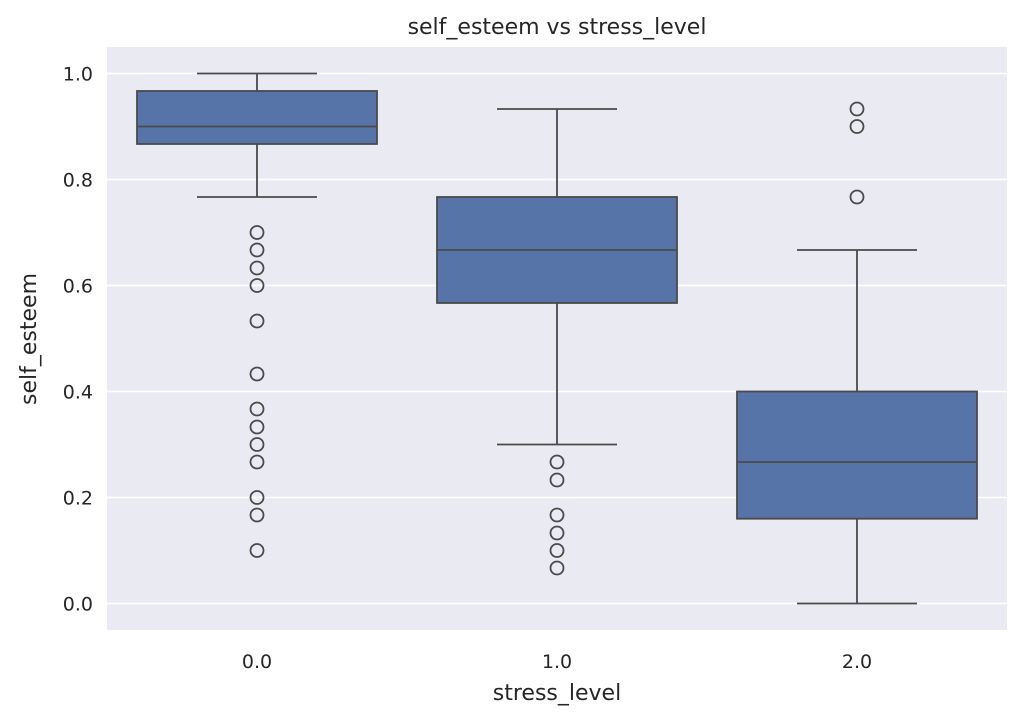  Describe the element at coordinates (78, 499) in the screenshot. I see `y-tick-label: 0.2` at that location.